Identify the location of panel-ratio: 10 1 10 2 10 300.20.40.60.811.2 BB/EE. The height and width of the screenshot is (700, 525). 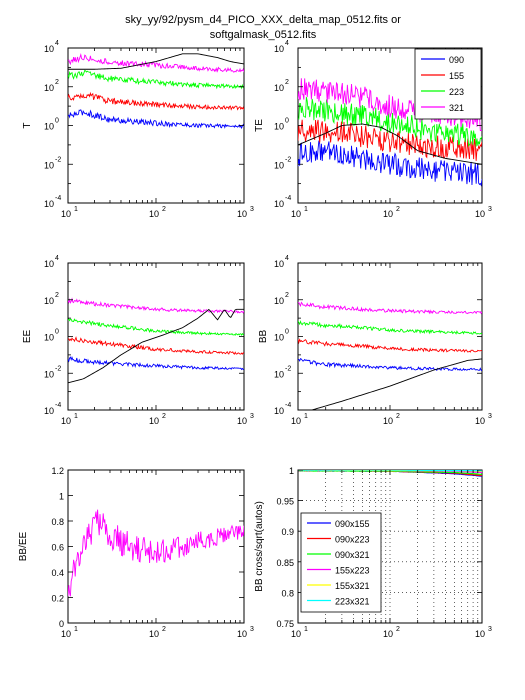
(136, 552).